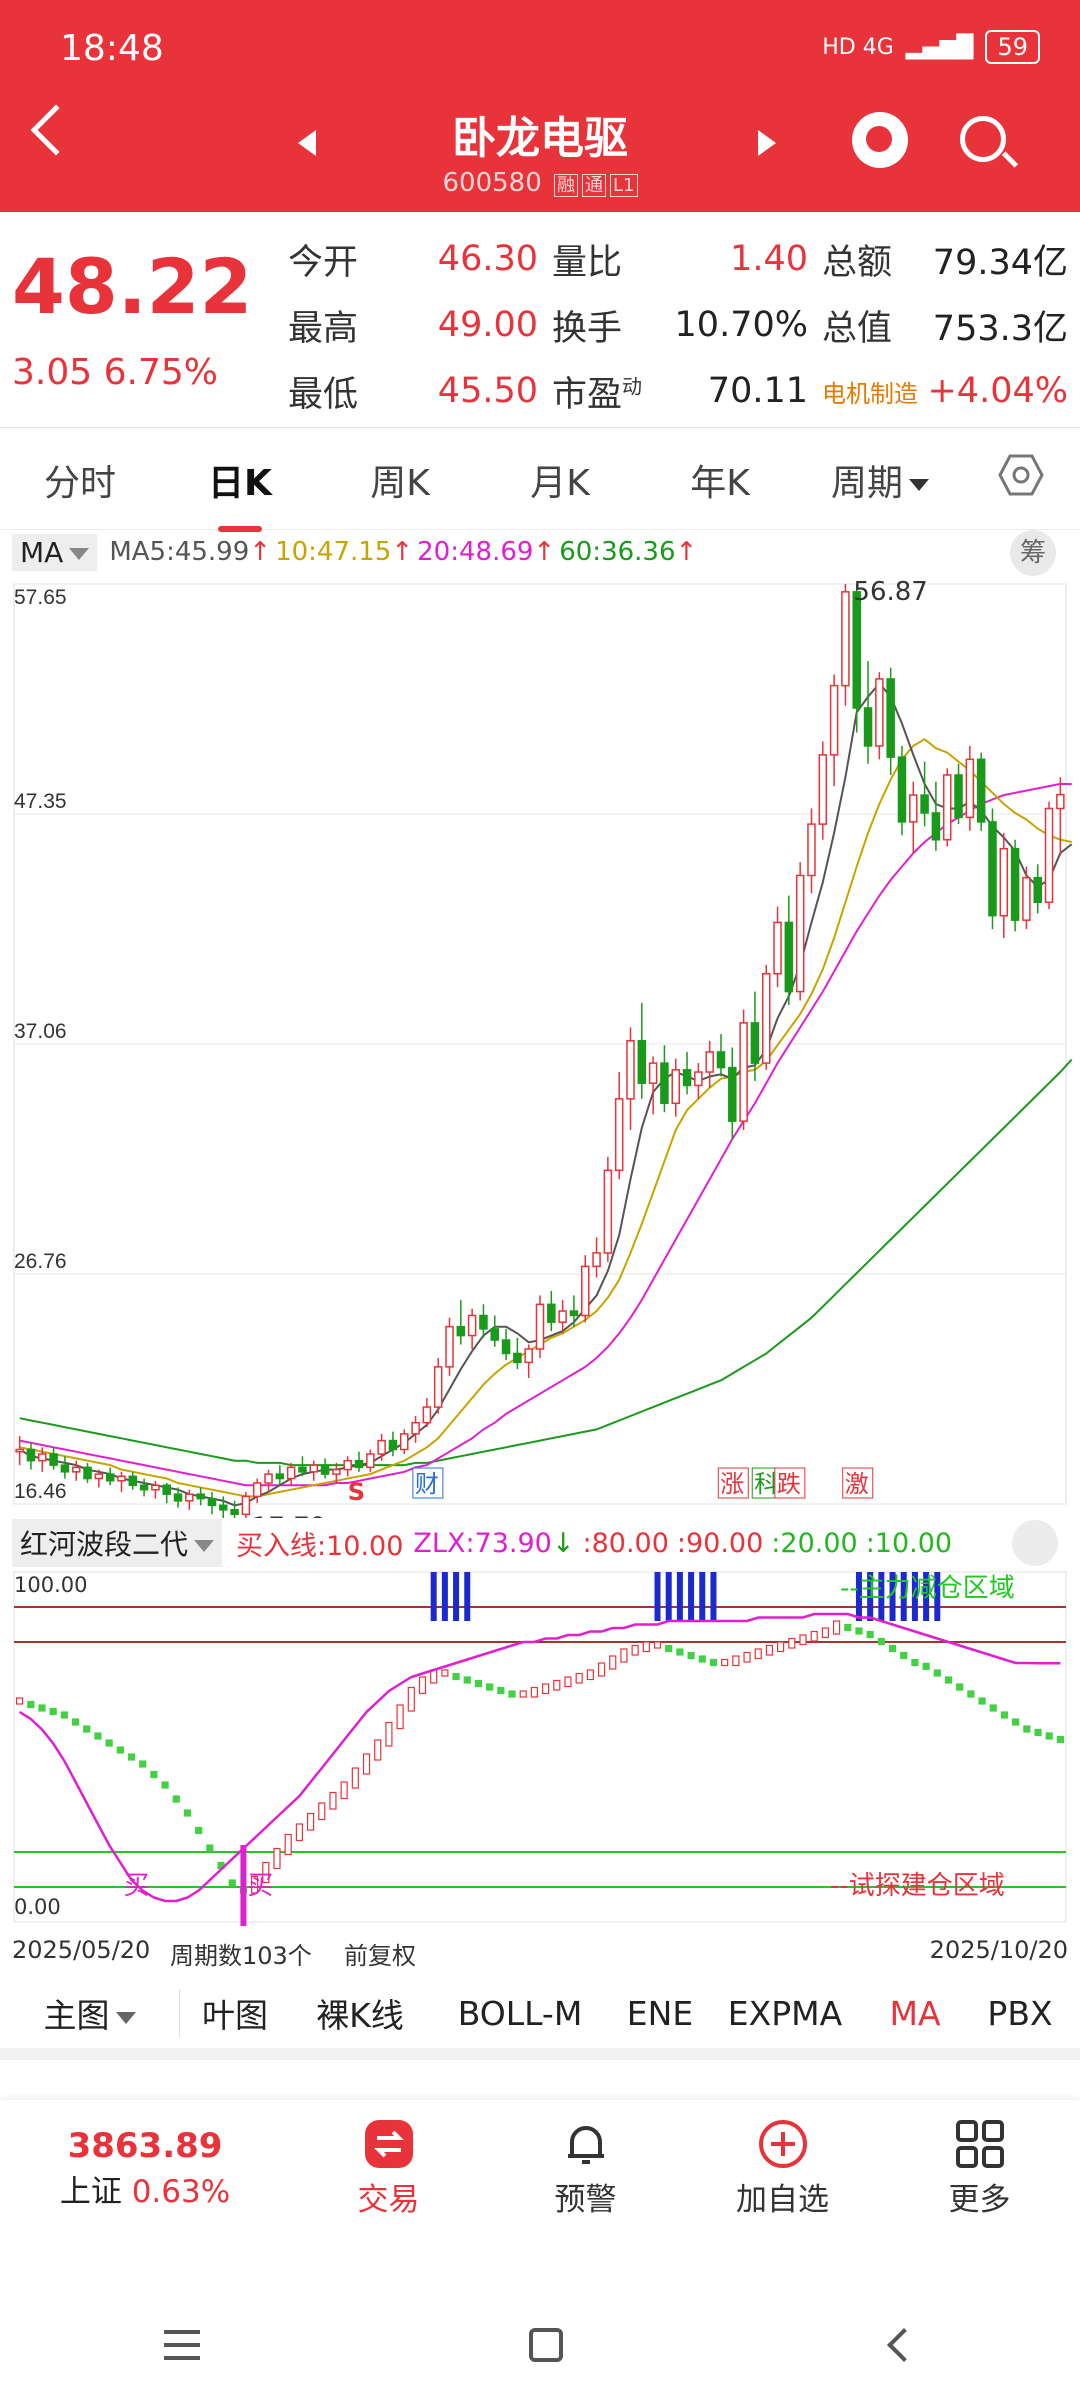  Describe the element at coordinates (76, 2015) in the screenshot. I see `main-chart-label: 主图` at that location.